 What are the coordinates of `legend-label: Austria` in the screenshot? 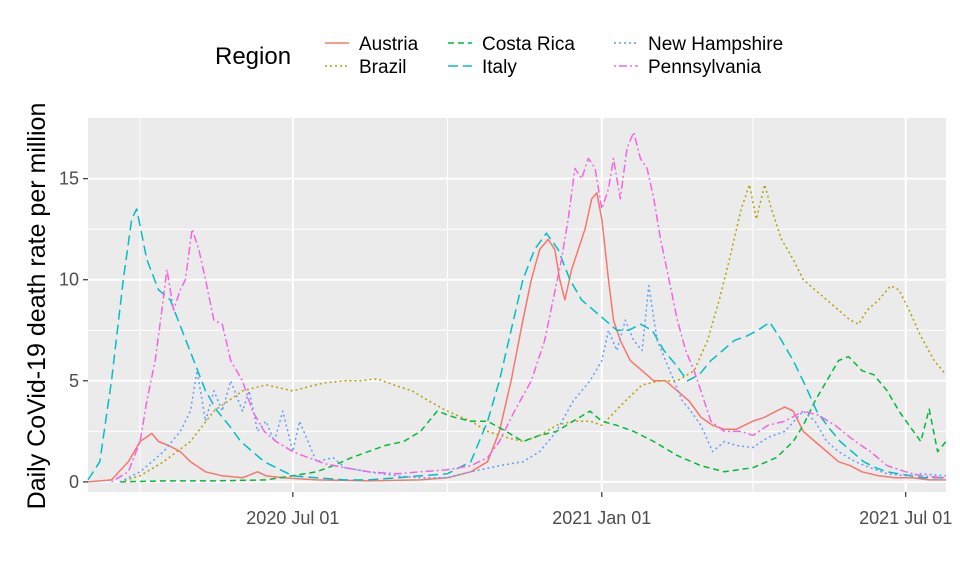 It's located at (389, 44).